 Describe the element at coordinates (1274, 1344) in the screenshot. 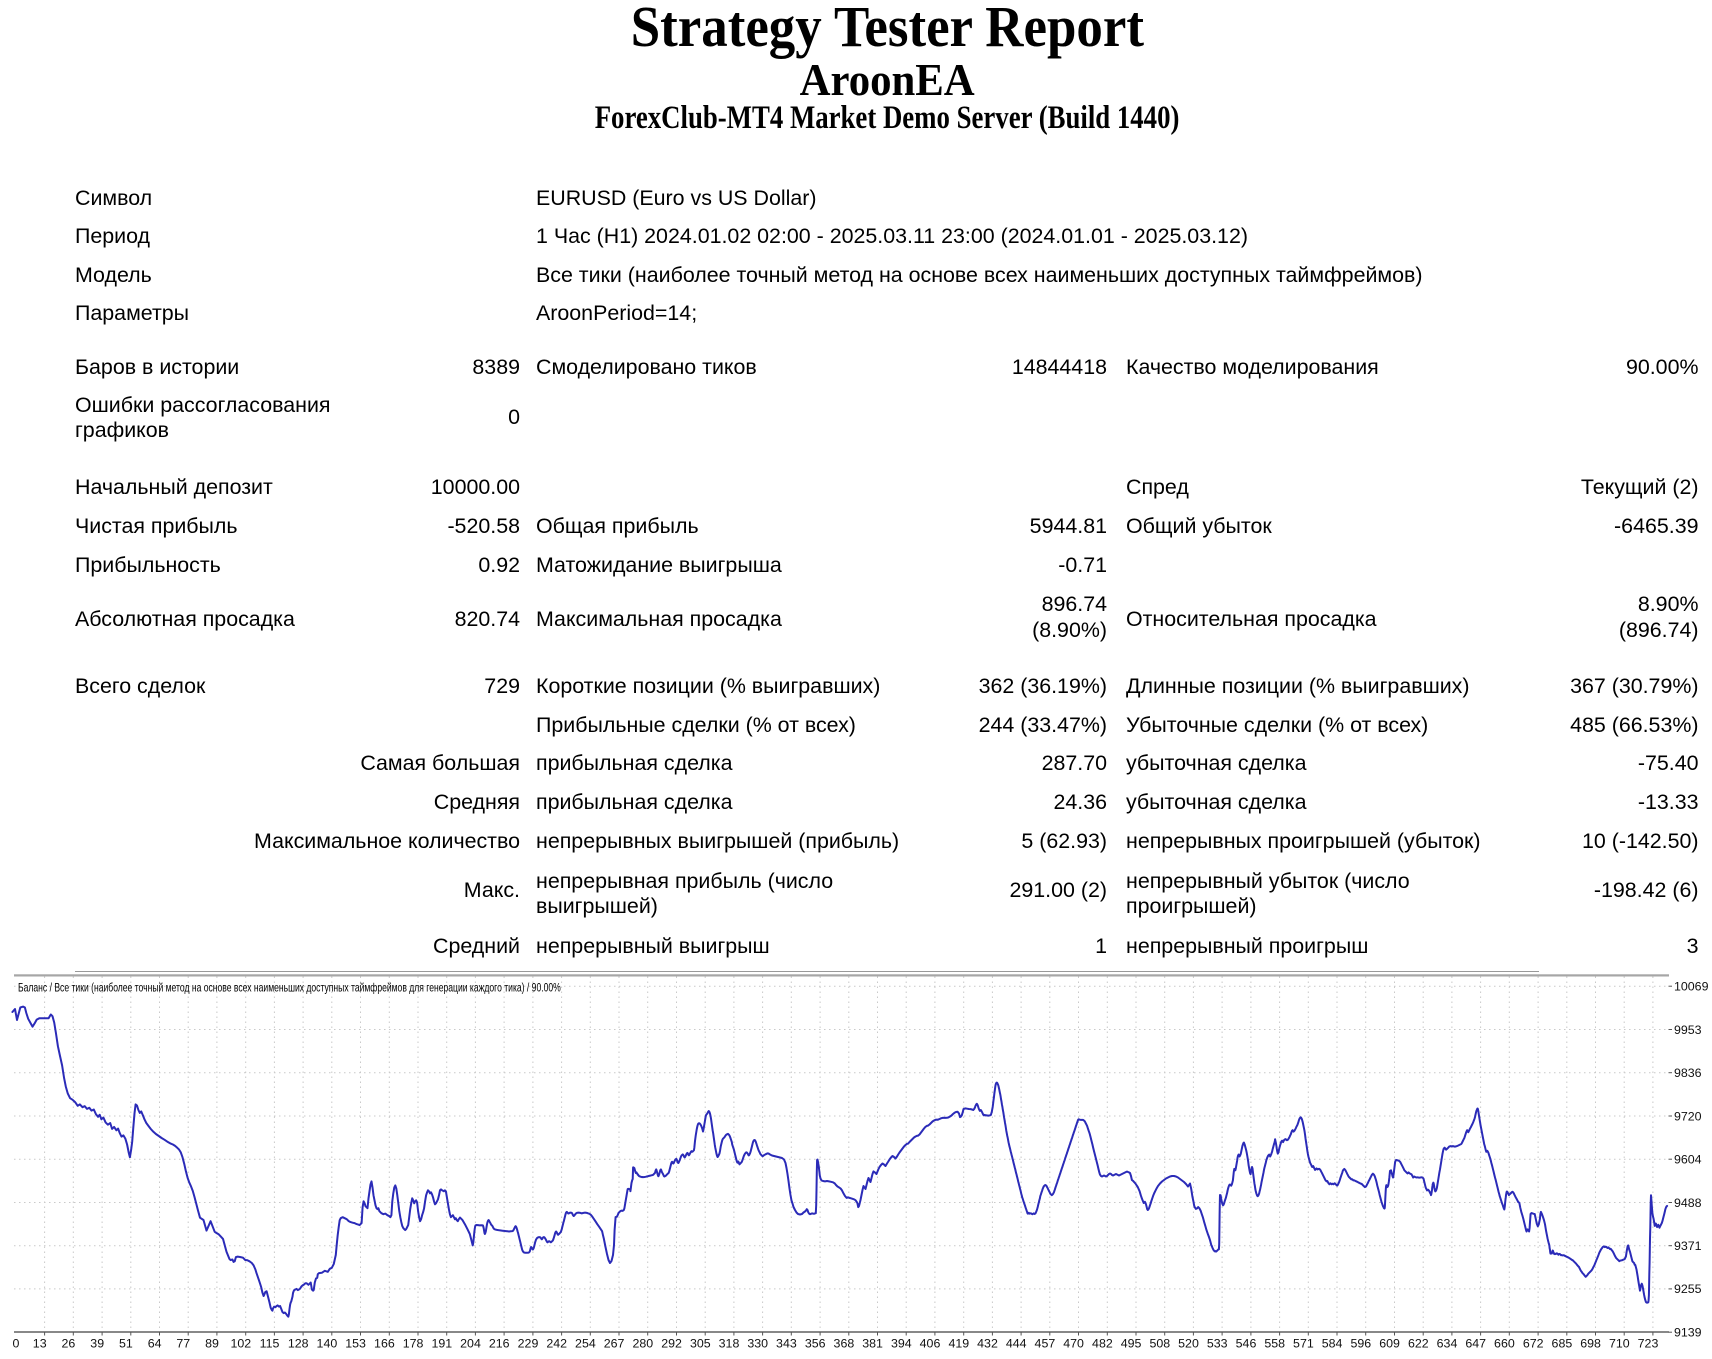

I see `svg-text: 558` at that location.